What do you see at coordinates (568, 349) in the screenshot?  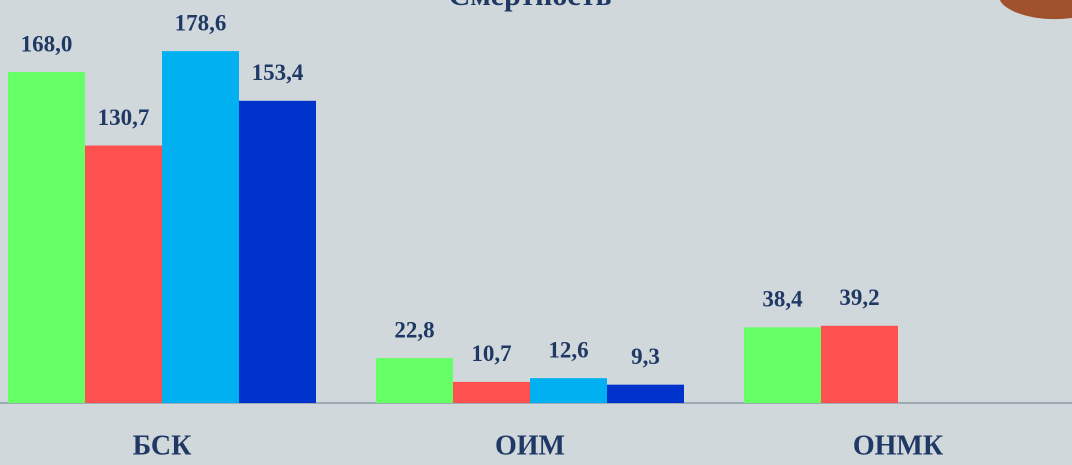 I see `value-label: 12,6` at bounding box center [568, 349].